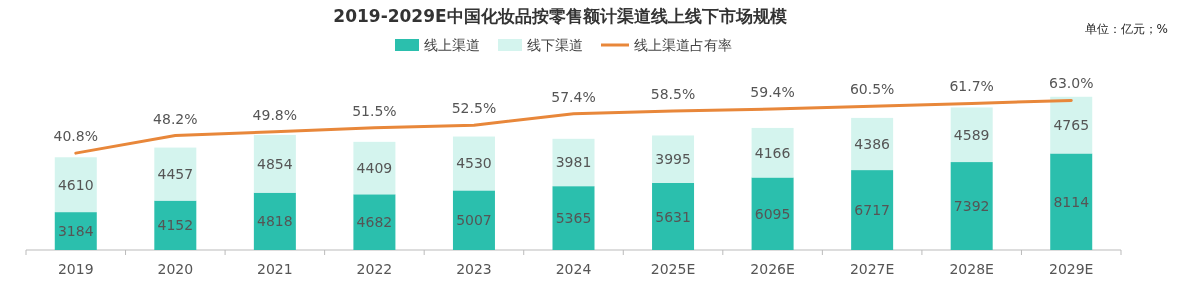 This screenshot has height=288, width=1193. I want to click on data-label: 40.8%, so click(76, 136).